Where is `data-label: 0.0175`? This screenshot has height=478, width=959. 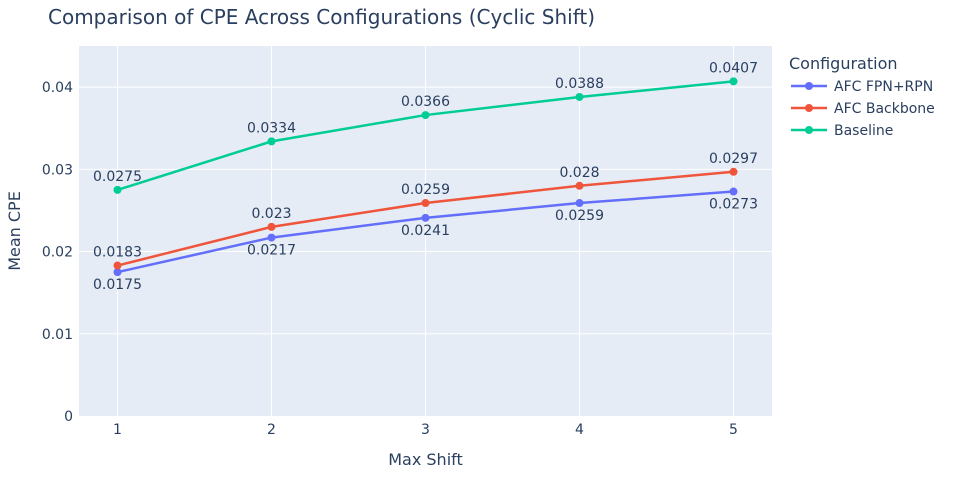
data-label: 0.0175 is located at coordinates (117, 285).